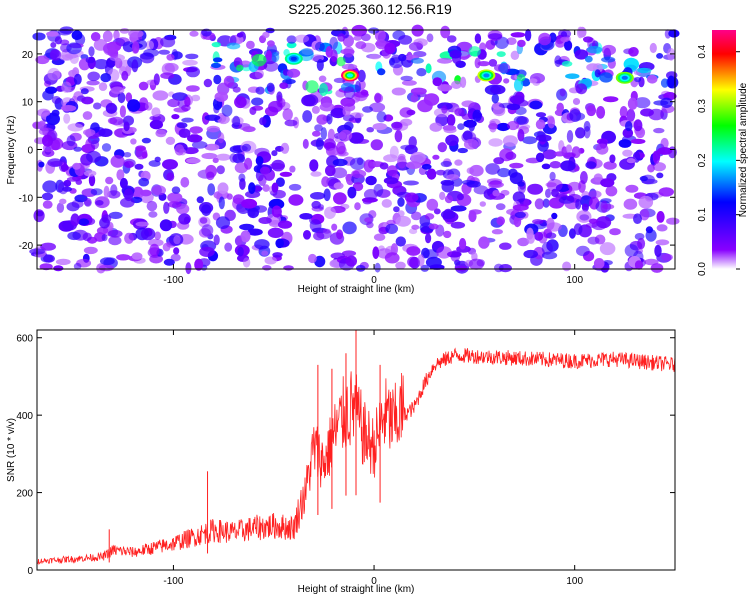  Describe the element at coordinates (24, 494) in the screenshot. I see `snr-y-tick-label: 200` at that location.